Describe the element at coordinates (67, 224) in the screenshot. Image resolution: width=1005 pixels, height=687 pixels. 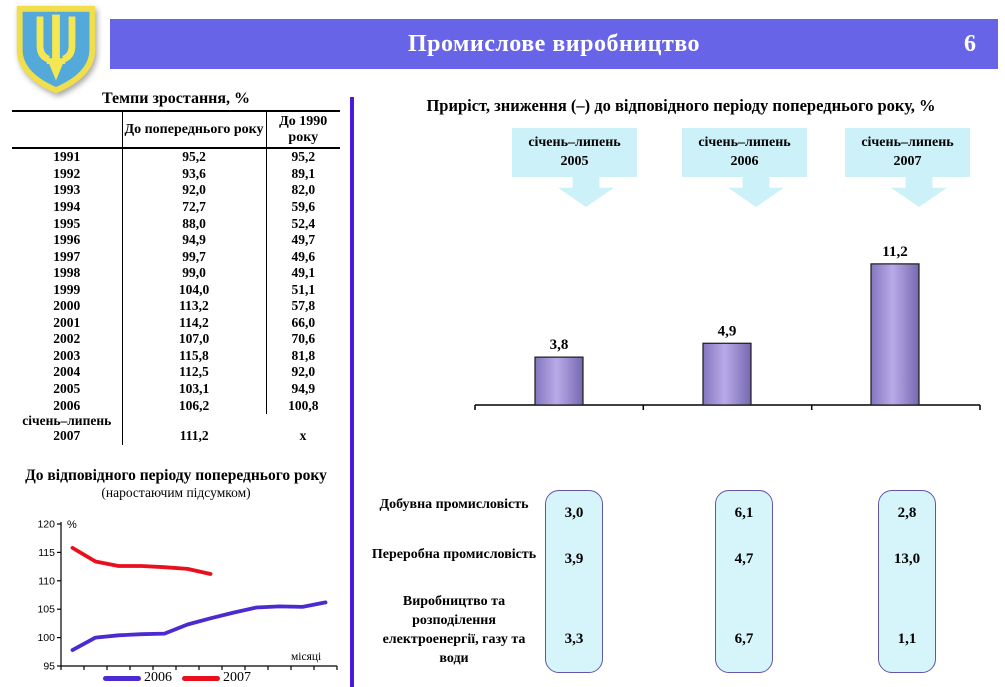
I see `year-cell: 1995` at that location.